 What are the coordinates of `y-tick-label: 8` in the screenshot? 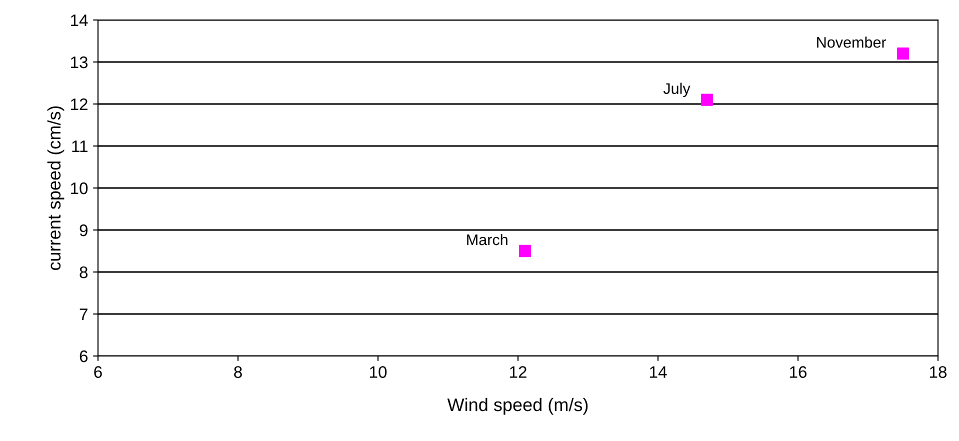 It's located at (84, 272).